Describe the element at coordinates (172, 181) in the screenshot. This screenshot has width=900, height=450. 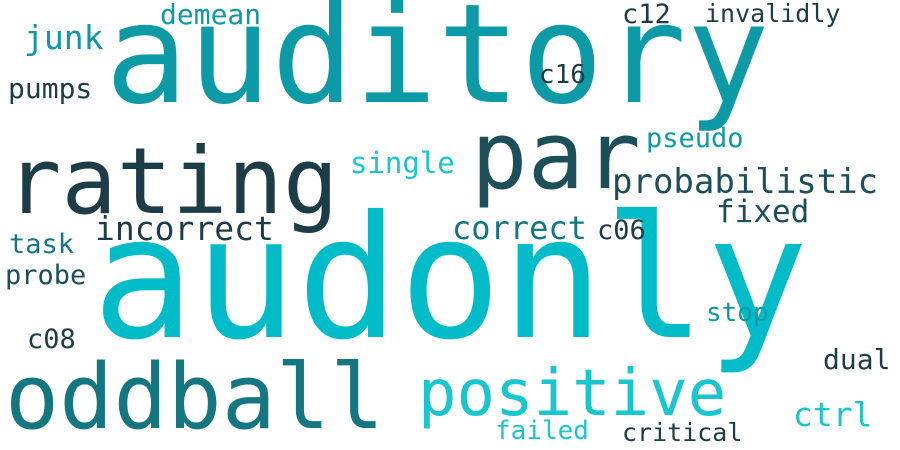
I see `word-rating: rating` at that location.